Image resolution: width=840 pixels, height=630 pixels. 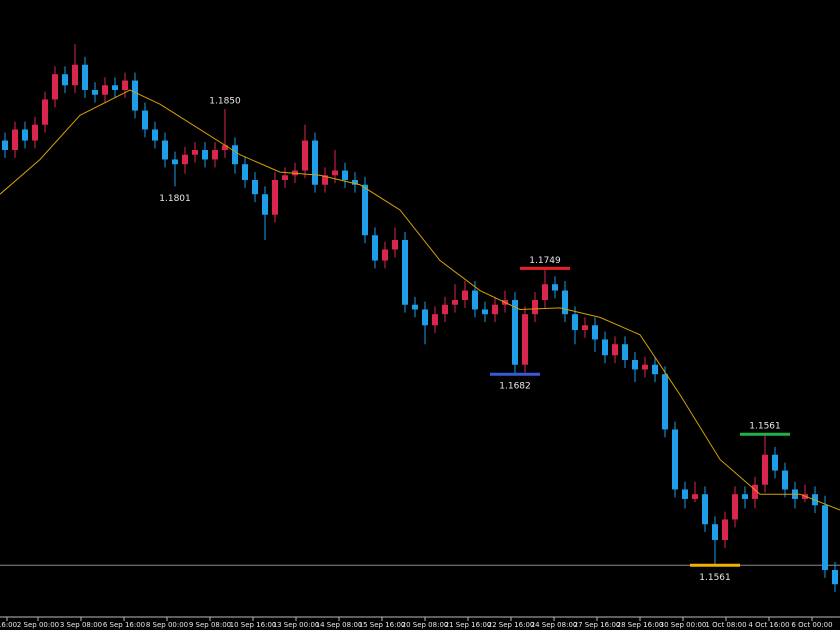 I want to click on x-tick-label: 21 Sep 16:00, so click(x=468, y=625).